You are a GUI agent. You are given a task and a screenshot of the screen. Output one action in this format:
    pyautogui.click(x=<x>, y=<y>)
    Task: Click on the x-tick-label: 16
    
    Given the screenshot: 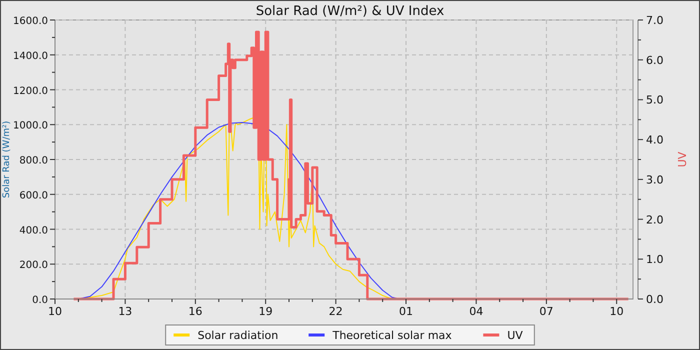 What is the action you would take?
    pyautogui.click(x=195, y=311)
    